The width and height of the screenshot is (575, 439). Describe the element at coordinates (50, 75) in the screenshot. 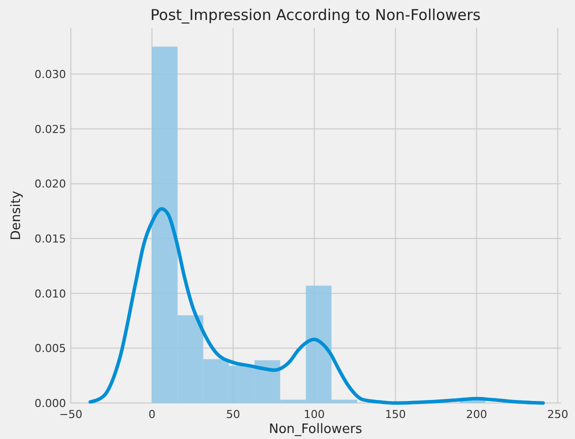

I see `y-tick-label: 0.030` at that location.